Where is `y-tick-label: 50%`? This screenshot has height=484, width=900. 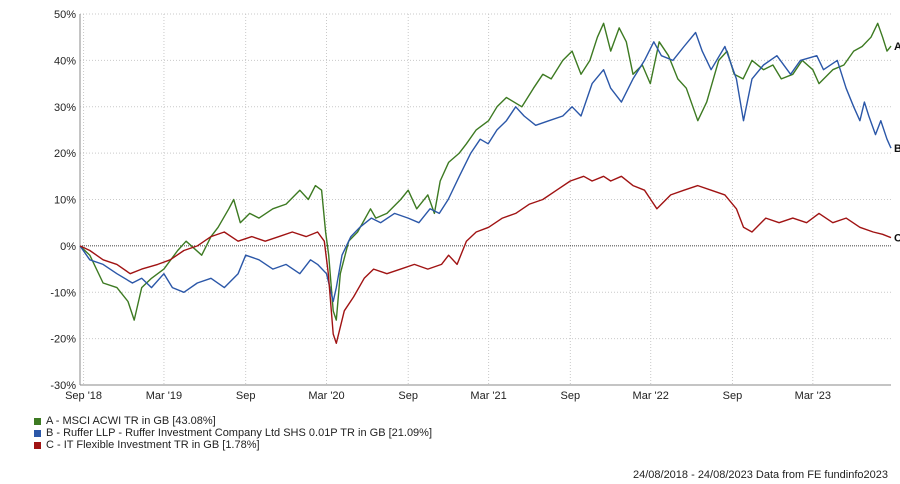
y-tick-label: 50% is located at coordinates (65, 15).